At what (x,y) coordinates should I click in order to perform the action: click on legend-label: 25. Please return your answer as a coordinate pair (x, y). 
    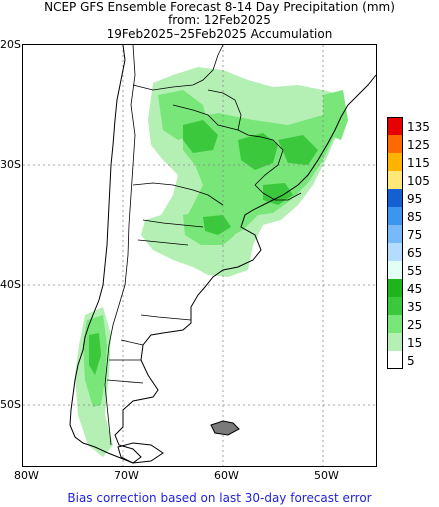
    Looking at the image, I should click on (415, 325).